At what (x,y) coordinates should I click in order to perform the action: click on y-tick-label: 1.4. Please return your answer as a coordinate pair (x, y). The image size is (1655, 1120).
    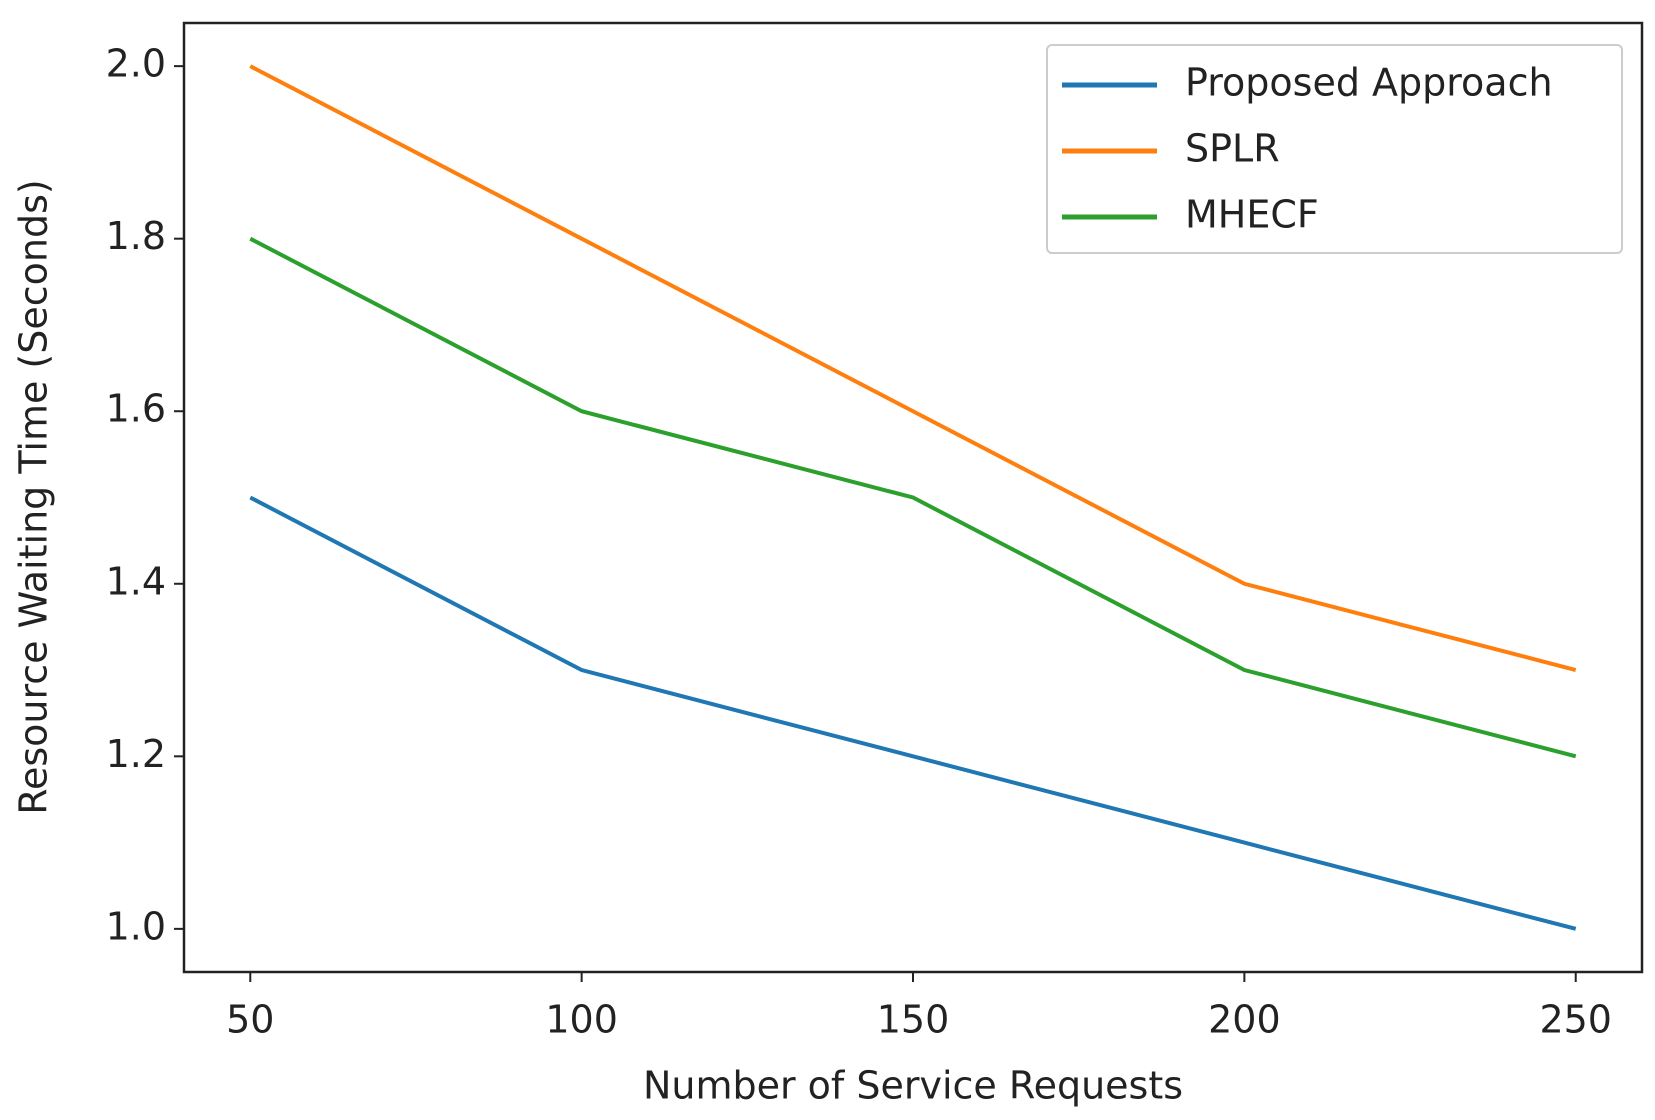
    Looking at the image, I should click on (136, 581).